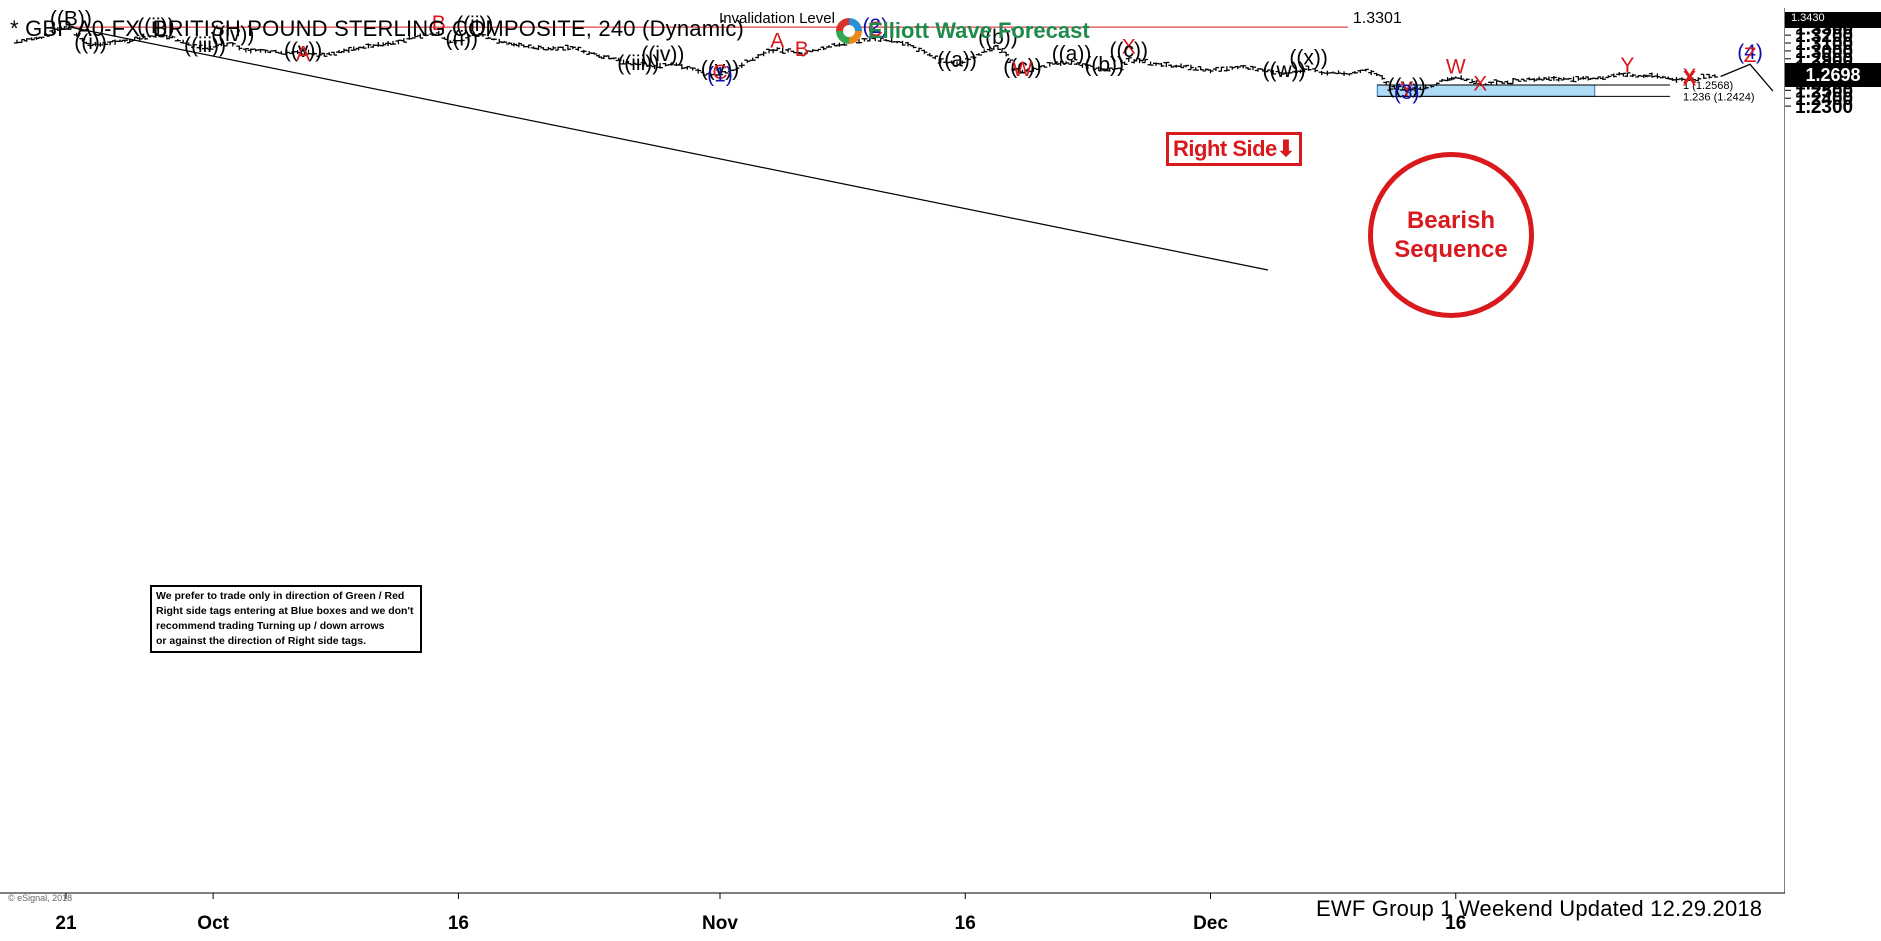 The image size is (1881, 941). Describe the element at coordinates (1750, 55) in the screenshot. I see `wave-label: Z` at that location.